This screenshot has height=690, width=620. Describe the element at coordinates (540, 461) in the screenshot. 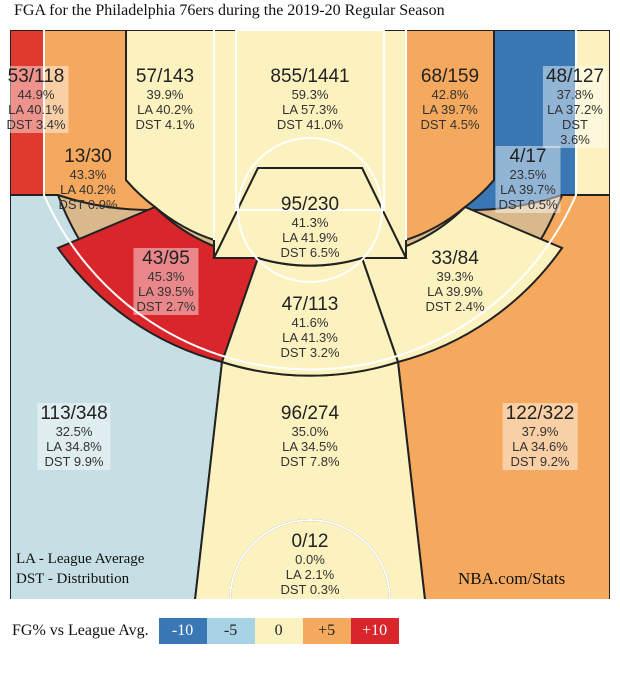

I see `zone-dst-right-wing-3: DST 9.2%` at that location.